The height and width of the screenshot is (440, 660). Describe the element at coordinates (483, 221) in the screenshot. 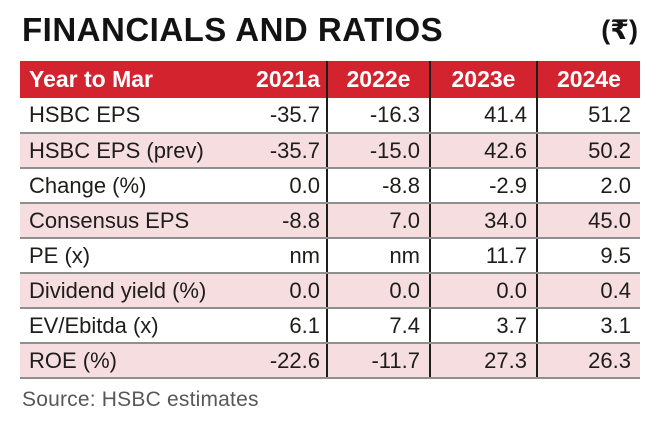

I see `row-value: 34.0` at that location.